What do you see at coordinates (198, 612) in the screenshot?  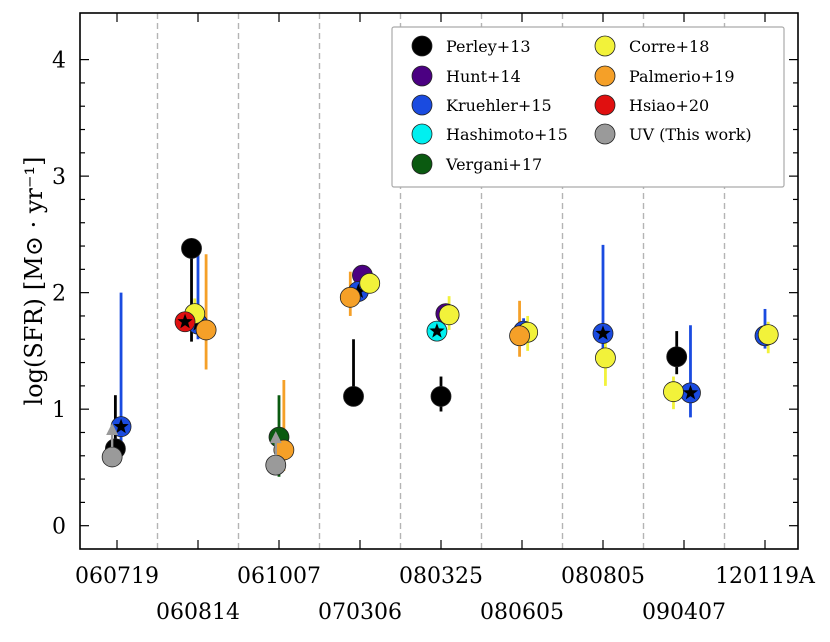 I see `x-tick-label: 060814` at bounding box center [198, 612].